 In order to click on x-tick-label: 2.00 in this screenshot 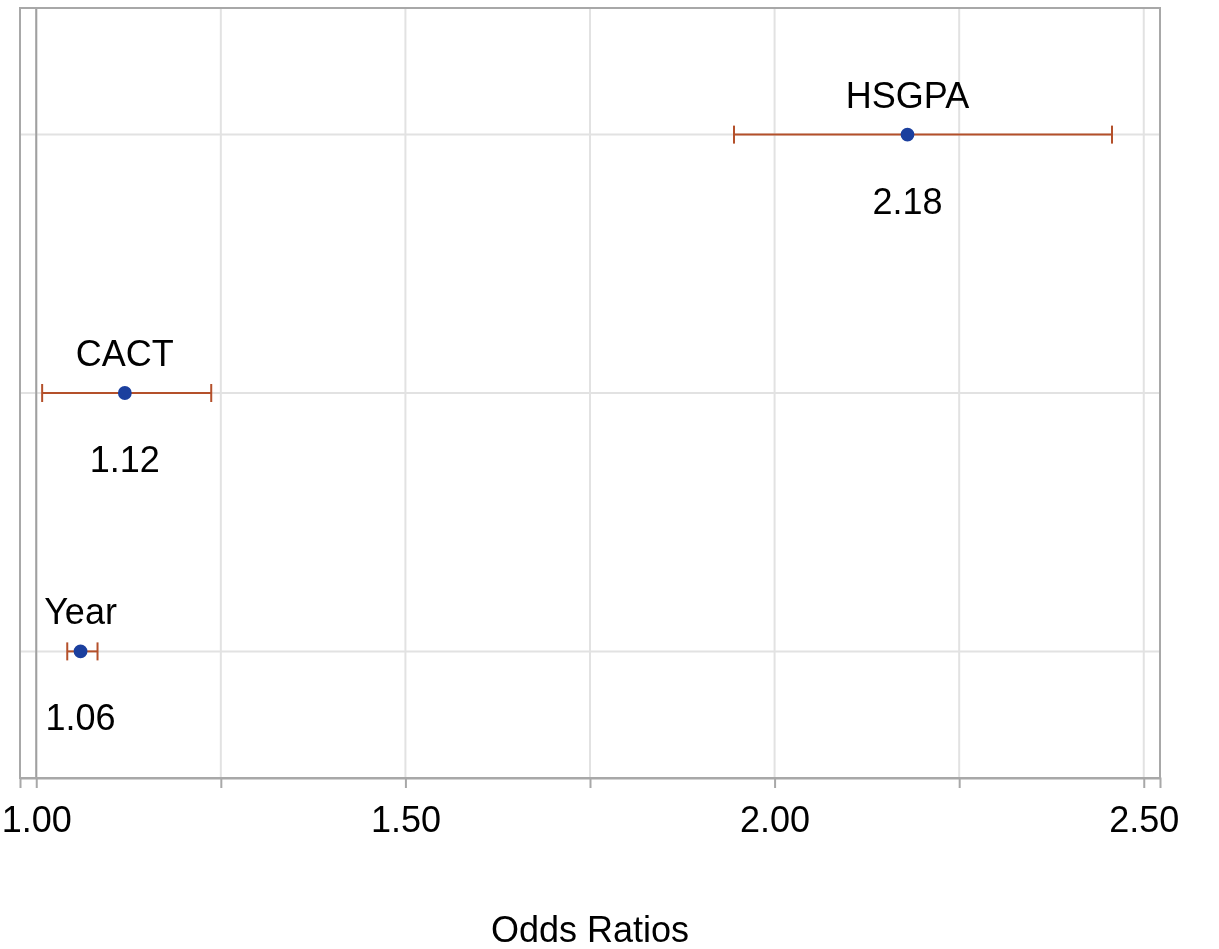, I will do `click(775, 819)`.